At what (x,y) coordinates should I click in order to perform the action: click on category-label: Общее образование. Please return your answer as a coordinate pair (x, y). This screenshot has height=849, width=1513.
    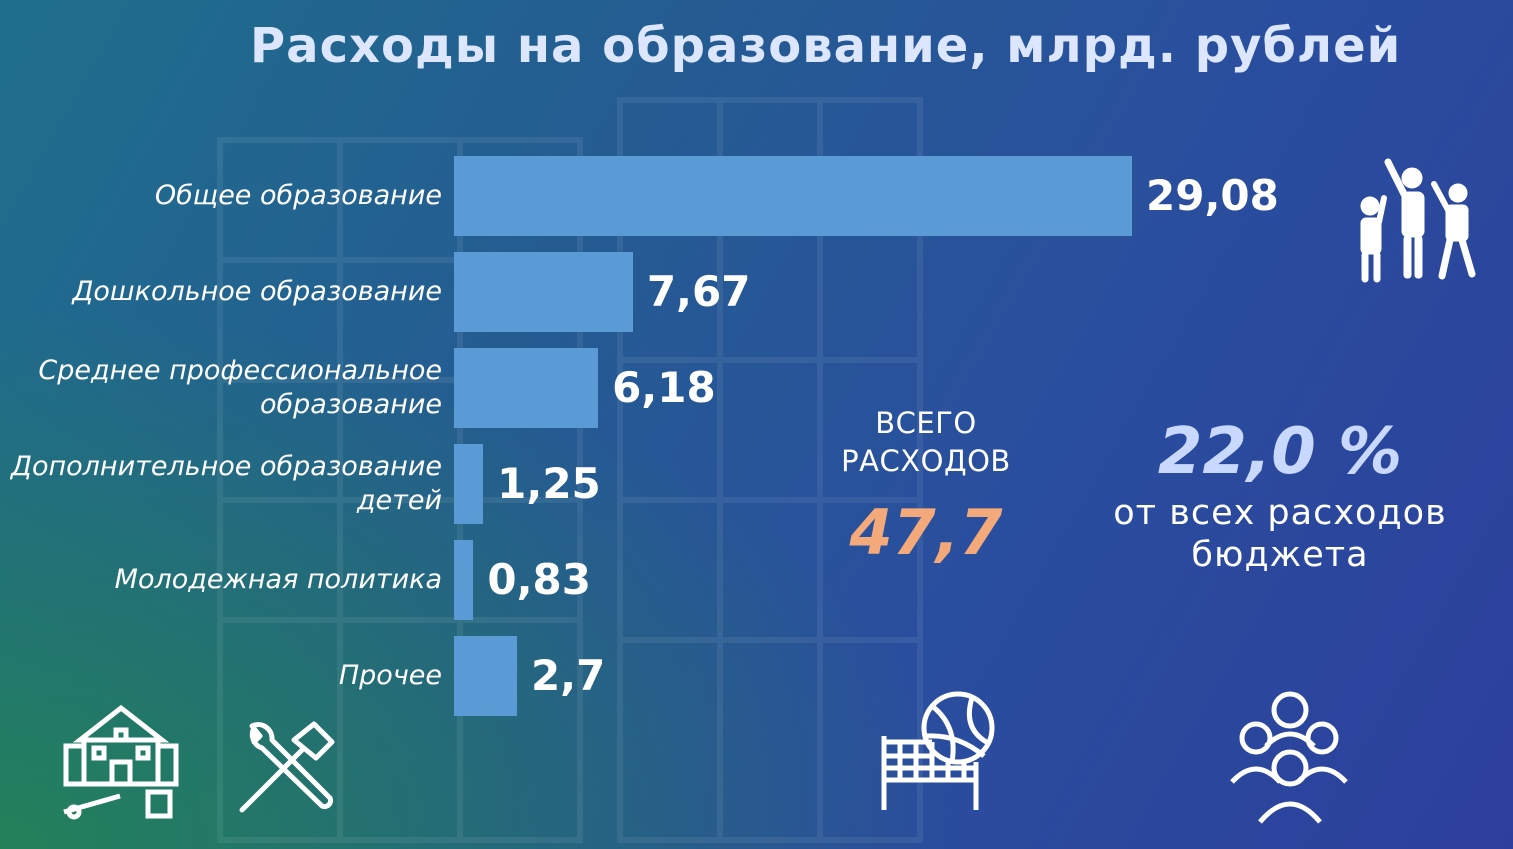
    Looking at the image, I should click on (298, 195).